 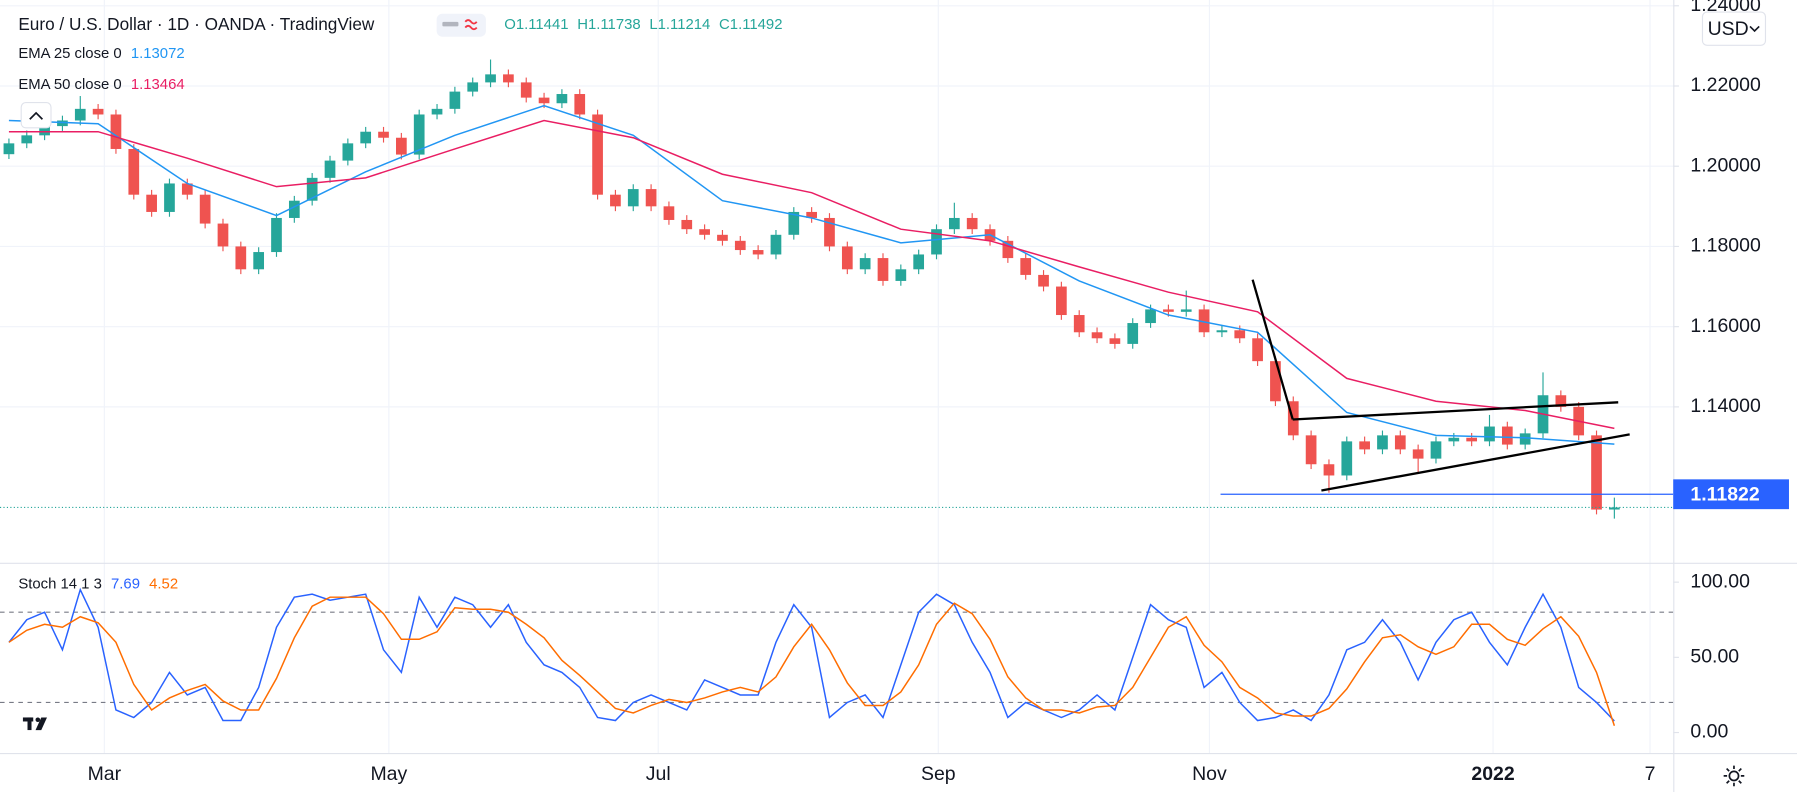 I want to click on y-tick-label: 1.14000, so click(x=1725, y=406).